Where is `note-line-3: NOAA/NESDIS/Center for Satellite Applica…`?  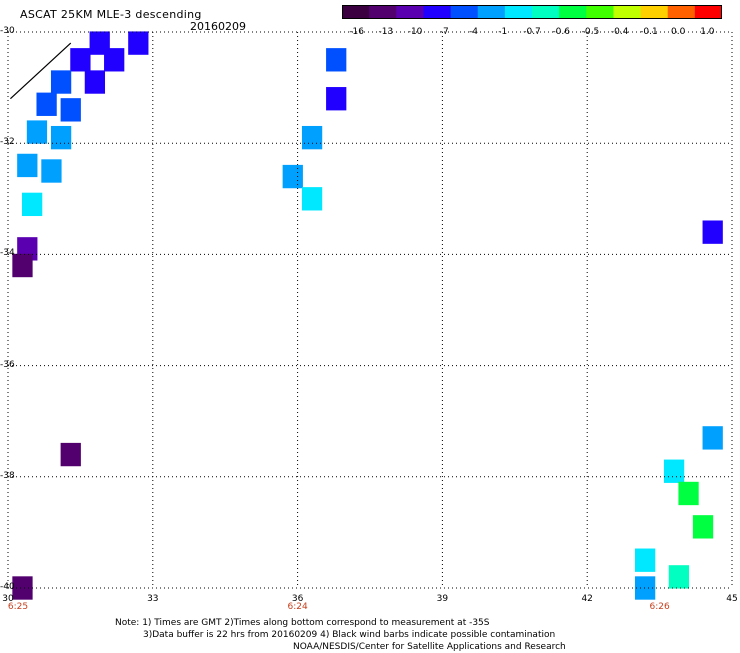 note-line-3: NOAA/NESDIS/Center for Satellite Applica… is located at coordinates (429, 647).